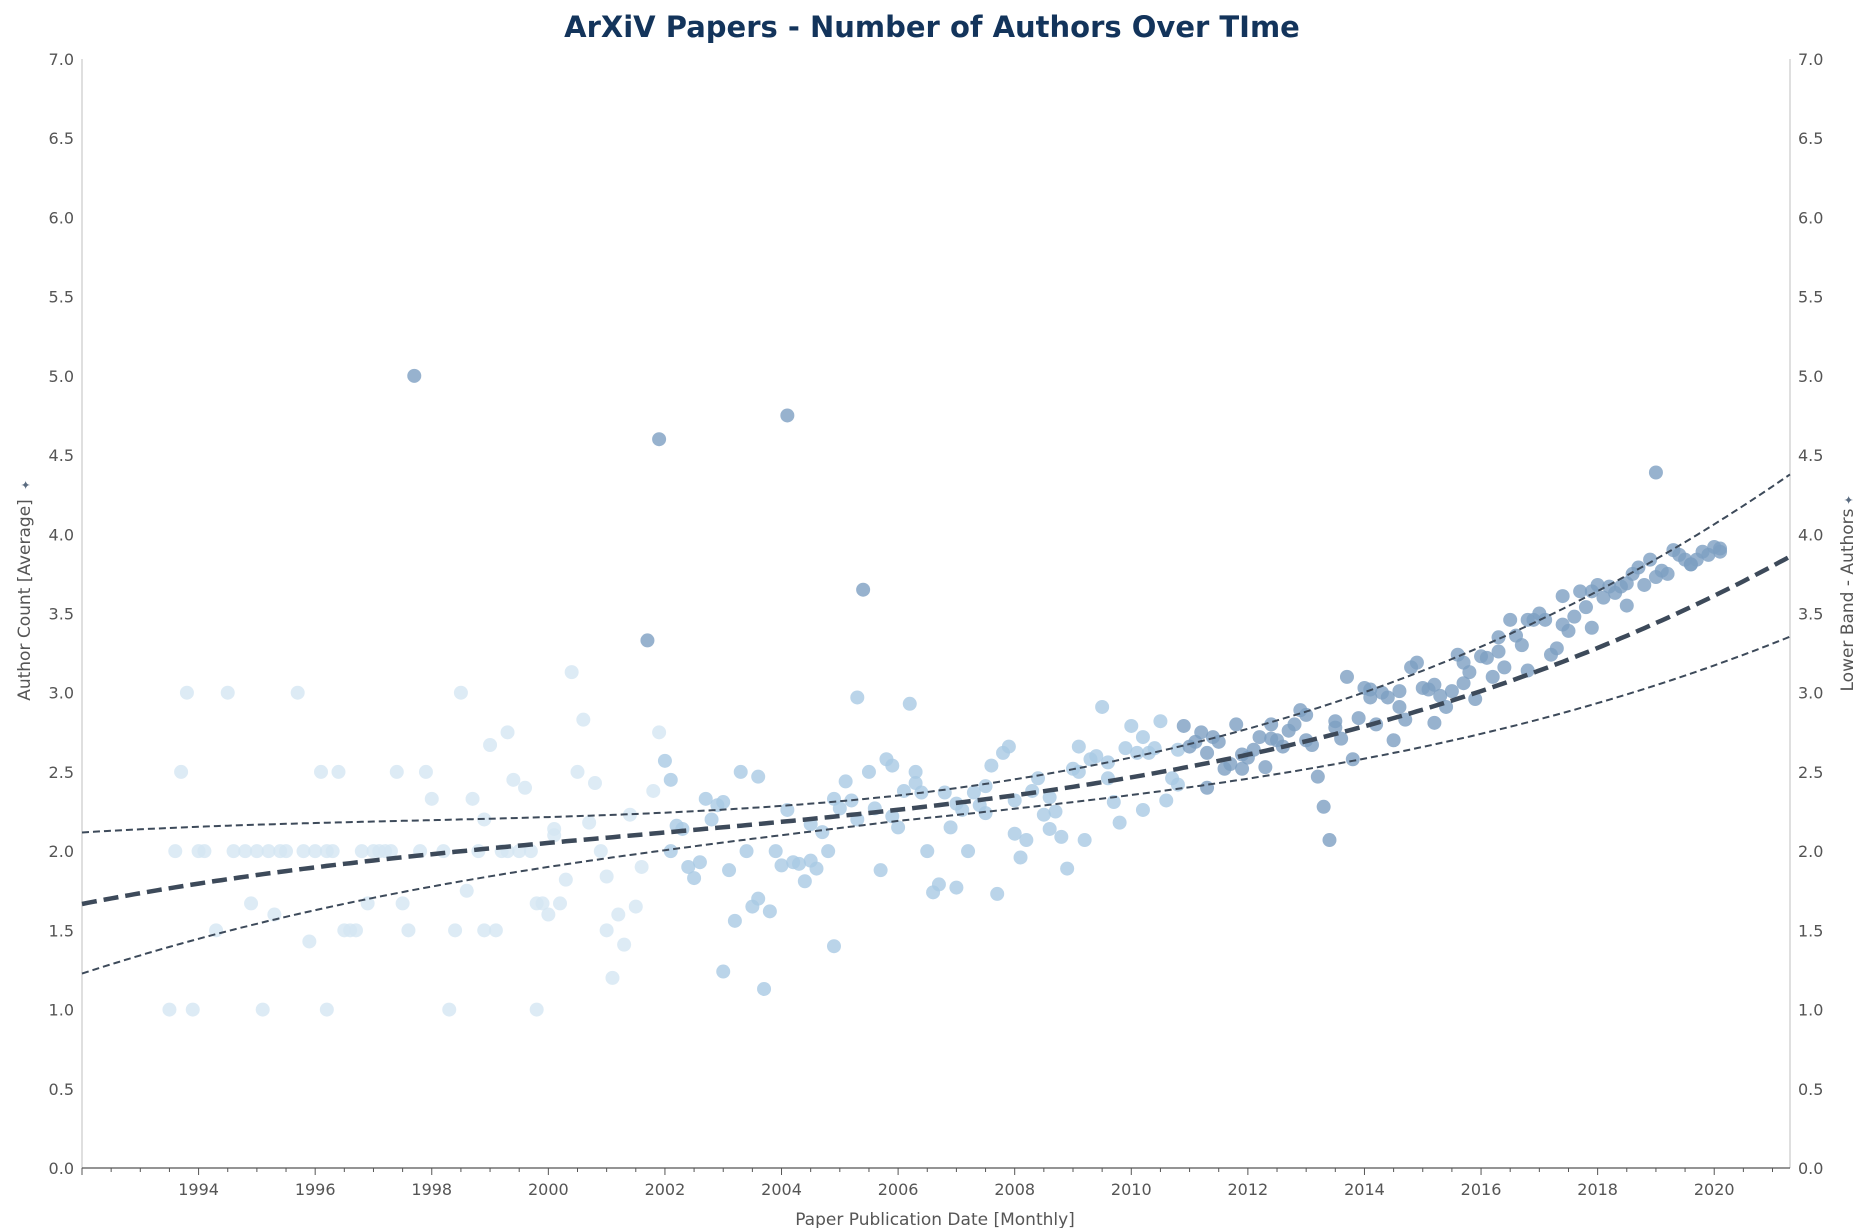 This screenshot has width=1864, height=1228. I want to click on y-tick-label-right: 3.0, so click(1810, 693).